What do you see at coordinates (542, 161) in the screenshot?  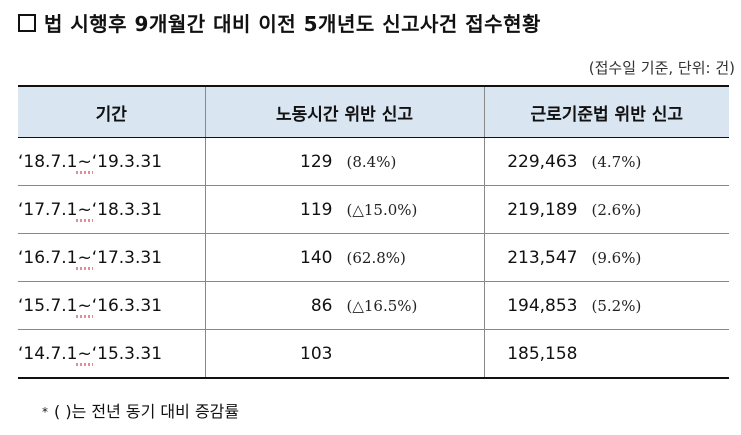 I see `standards-count: 229,463` at bounding box center [542, 161].